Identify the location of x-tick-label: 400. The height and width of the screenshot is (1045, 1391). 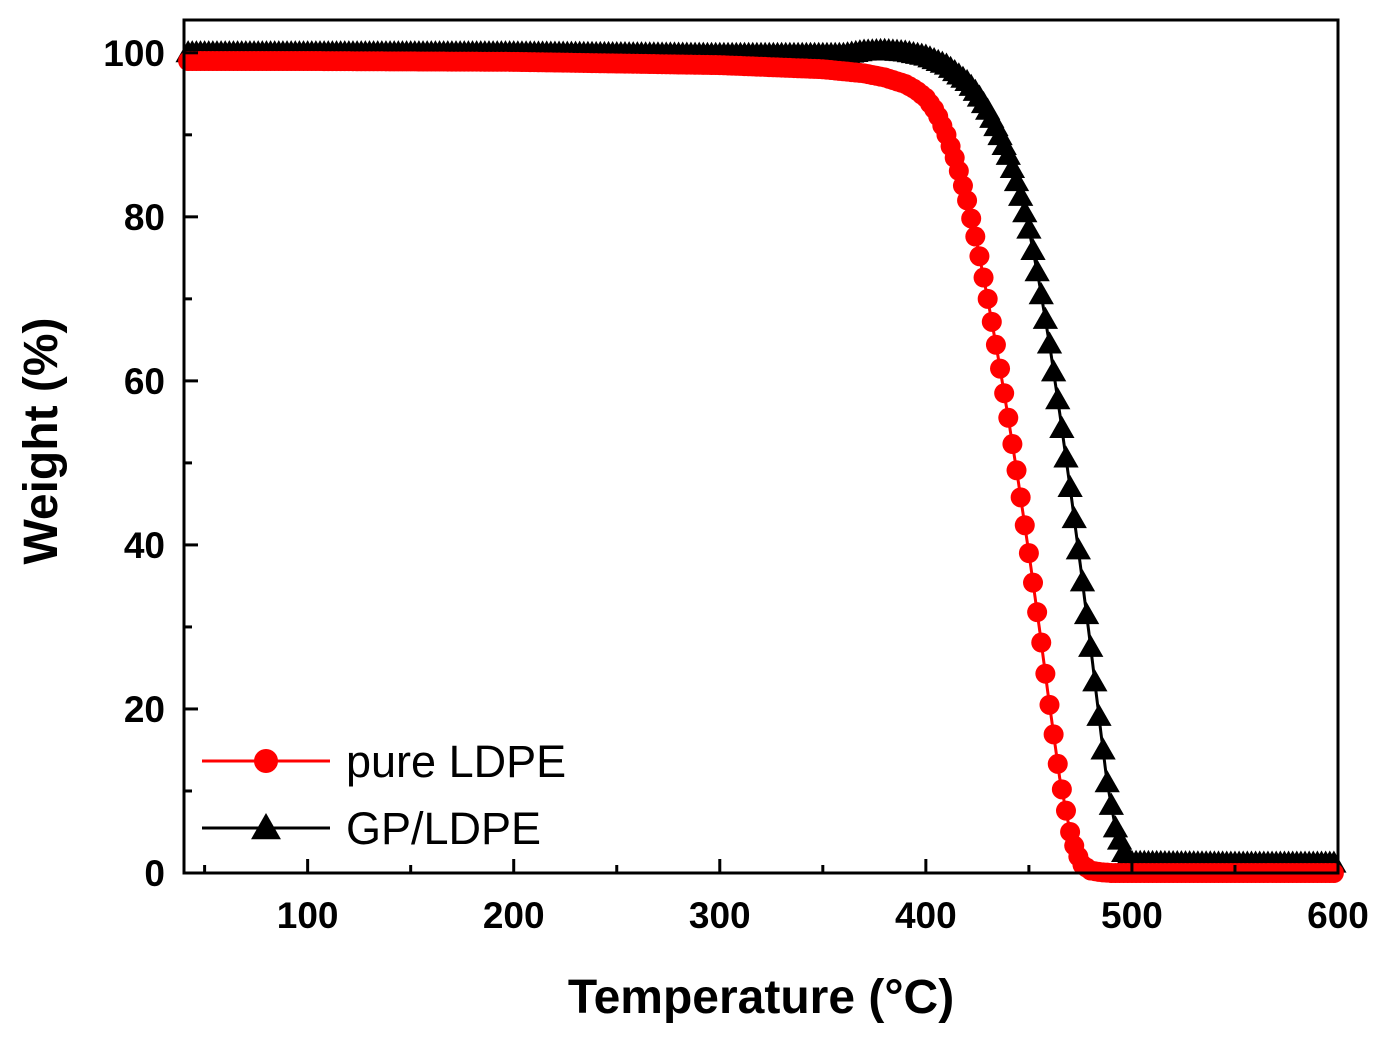
(926, 915).